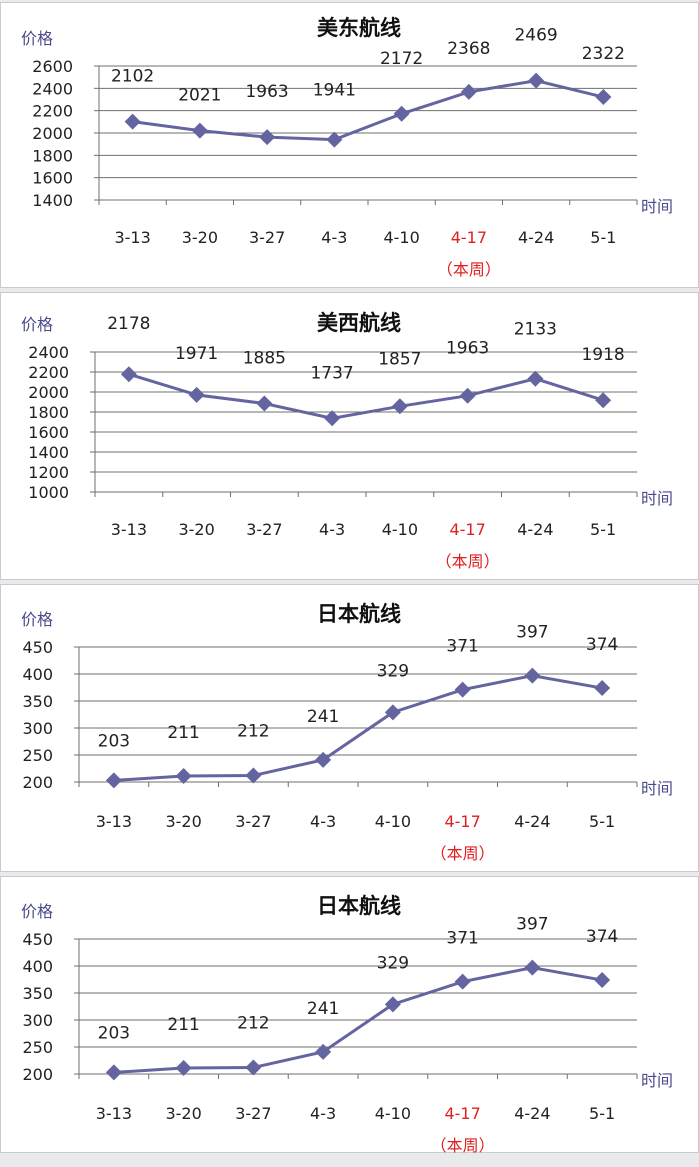 This screenshot has height=1167, width=699. I want to click on x-axis-label: 时间, so click(657, 788).